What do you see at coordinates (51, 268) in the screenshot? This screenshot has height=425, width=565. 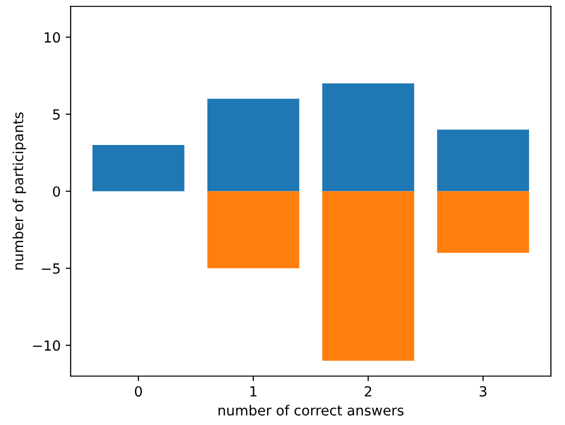 I see `y-tick-label: −5` at bounding box center [51, 268].